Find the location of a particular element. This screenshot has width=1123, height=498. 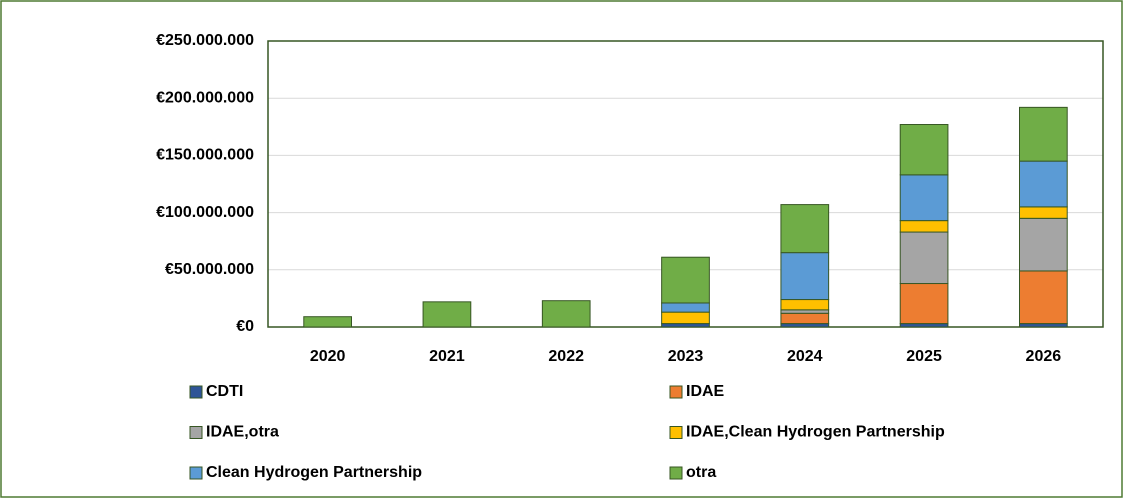

x-tick-label: 2022 is located at coordinates (566, 356).